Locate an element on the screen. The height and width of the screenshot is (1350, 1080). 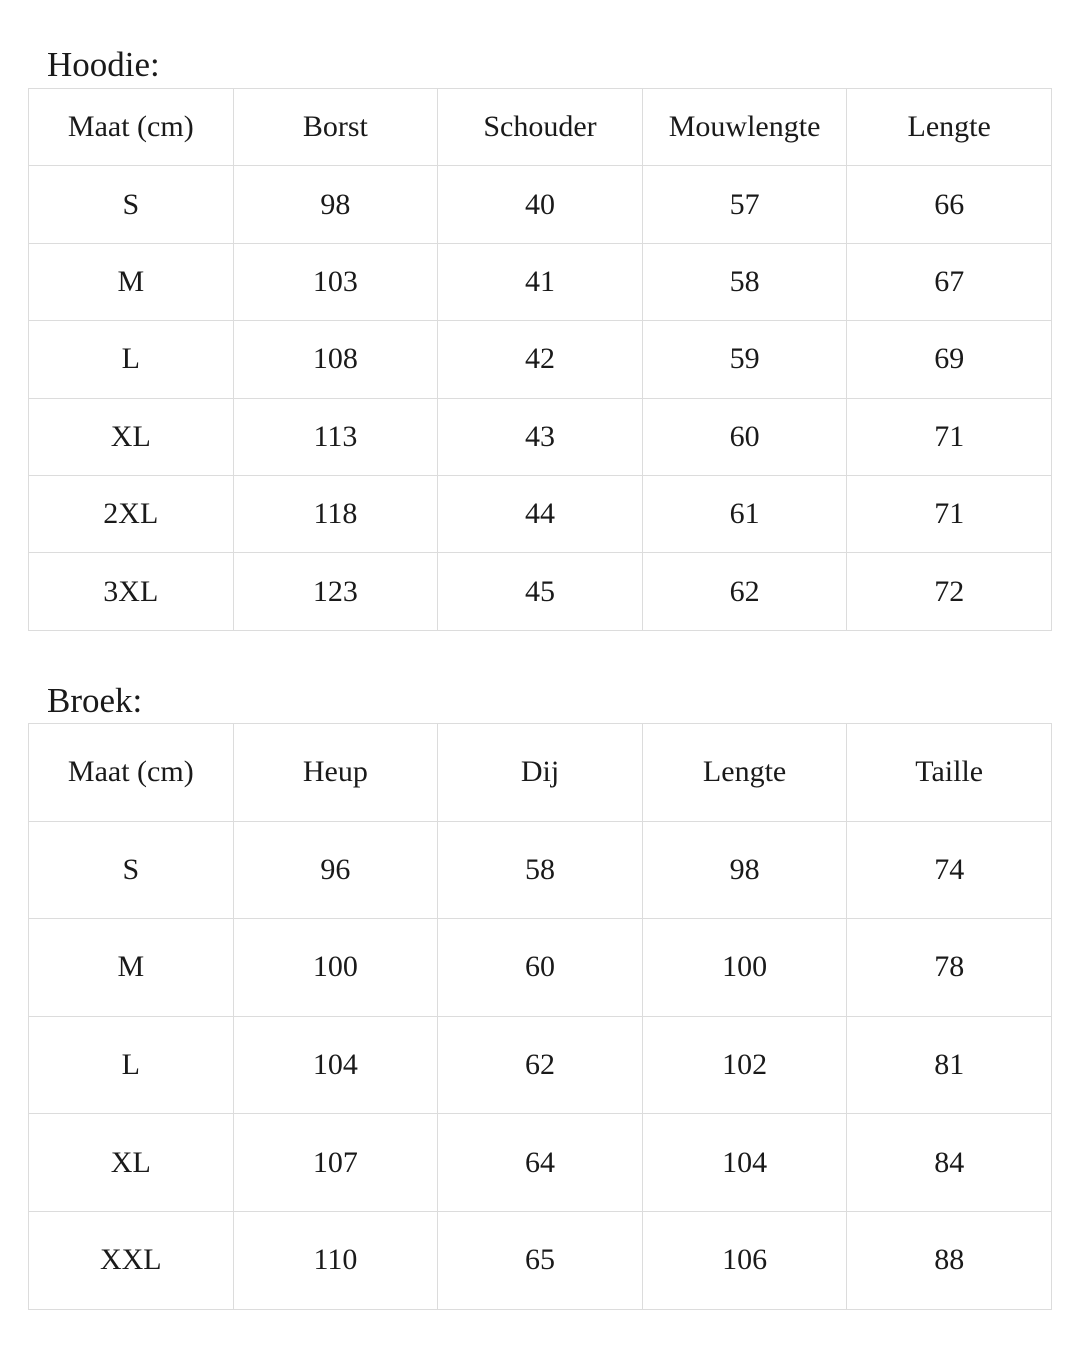
table-row: M 100 60 100 78 is located at coordinates (540, 967).